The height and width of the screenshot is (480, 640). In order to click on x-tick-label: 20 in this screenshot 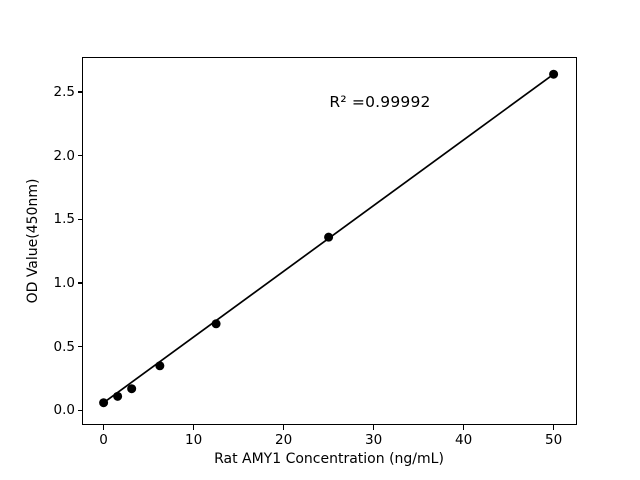, I will do `click(284, 440)`.